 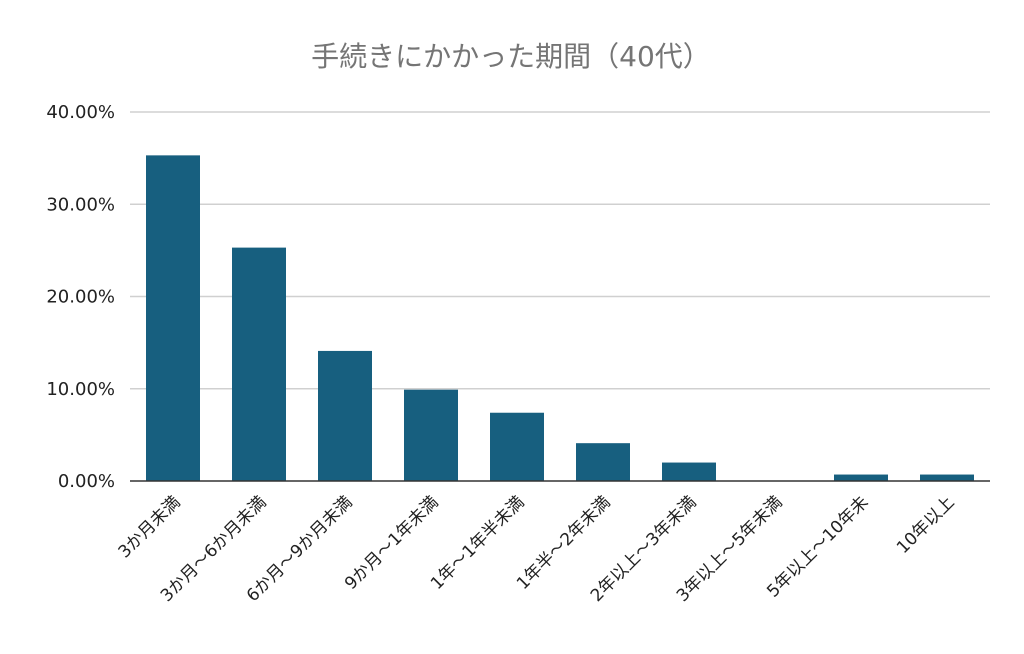 I want to click on y-tick-label: 20.00%, so click(x=80, y=297).